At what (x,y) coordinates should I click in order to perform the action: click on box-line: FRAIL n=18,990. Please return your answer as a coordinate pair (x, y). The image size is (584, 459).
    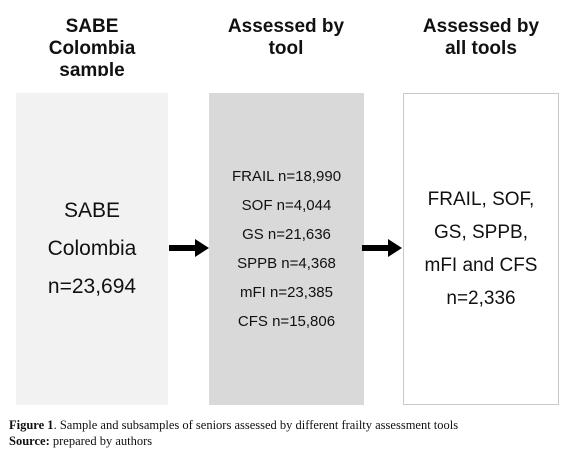
    Looking at the image, I should click on (286, 176).